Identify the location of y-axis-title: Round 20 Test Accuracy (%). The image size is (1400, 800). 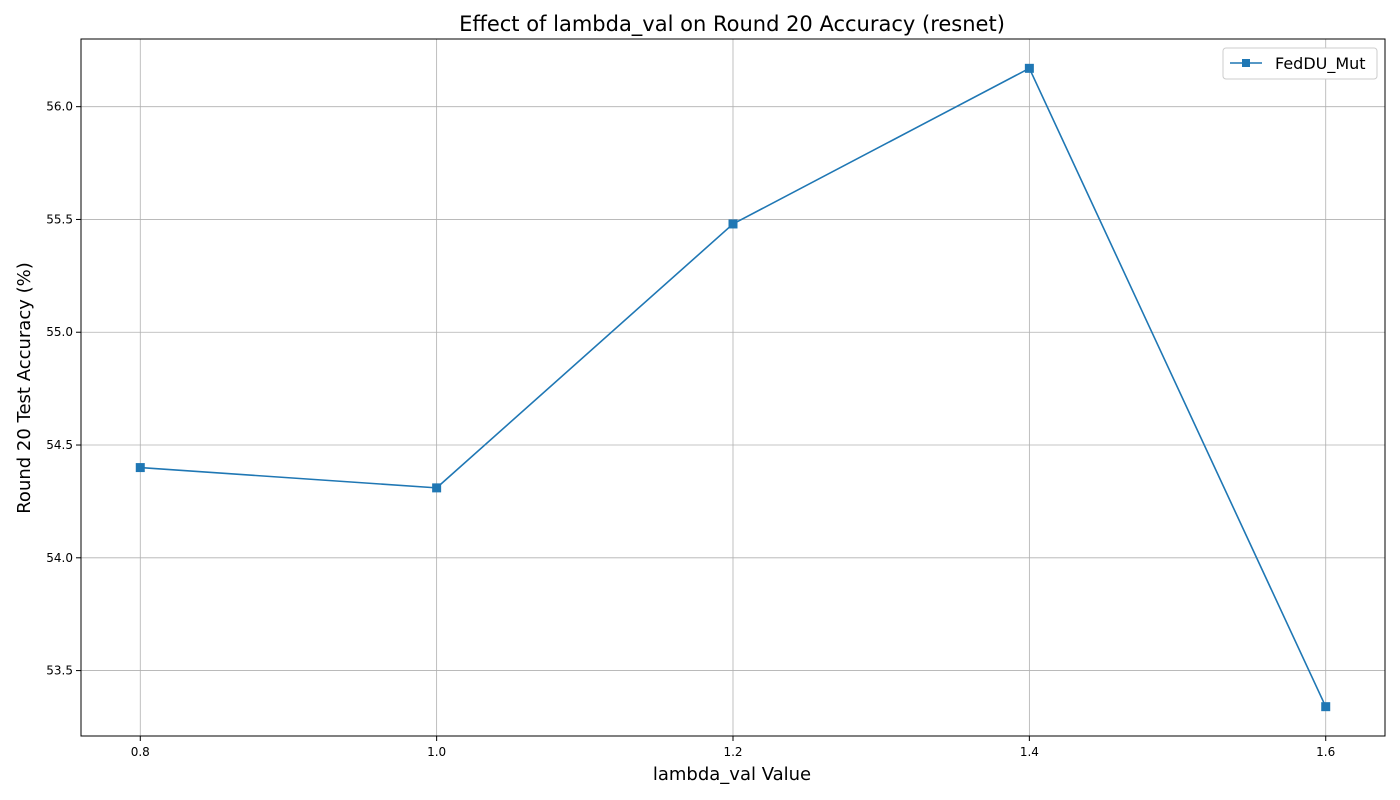
(24, 388).